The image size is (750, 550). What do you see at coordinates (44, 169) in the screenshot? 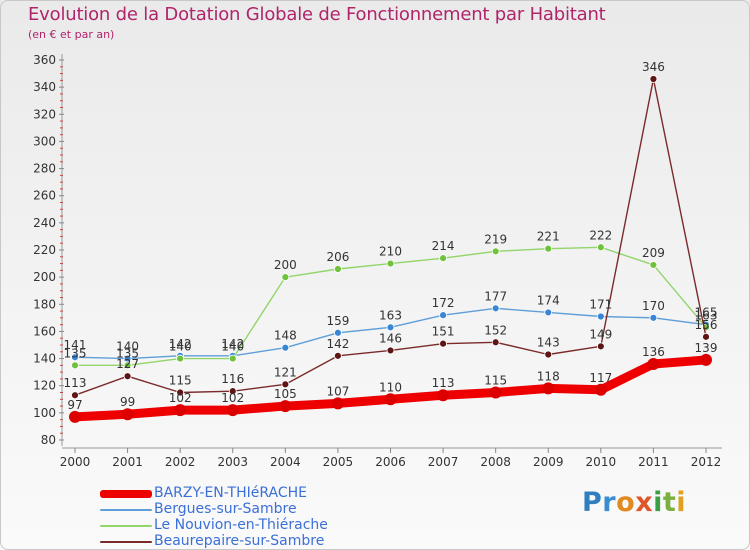
I see `y-tick-label: 280` at bounding box center [44, 169].